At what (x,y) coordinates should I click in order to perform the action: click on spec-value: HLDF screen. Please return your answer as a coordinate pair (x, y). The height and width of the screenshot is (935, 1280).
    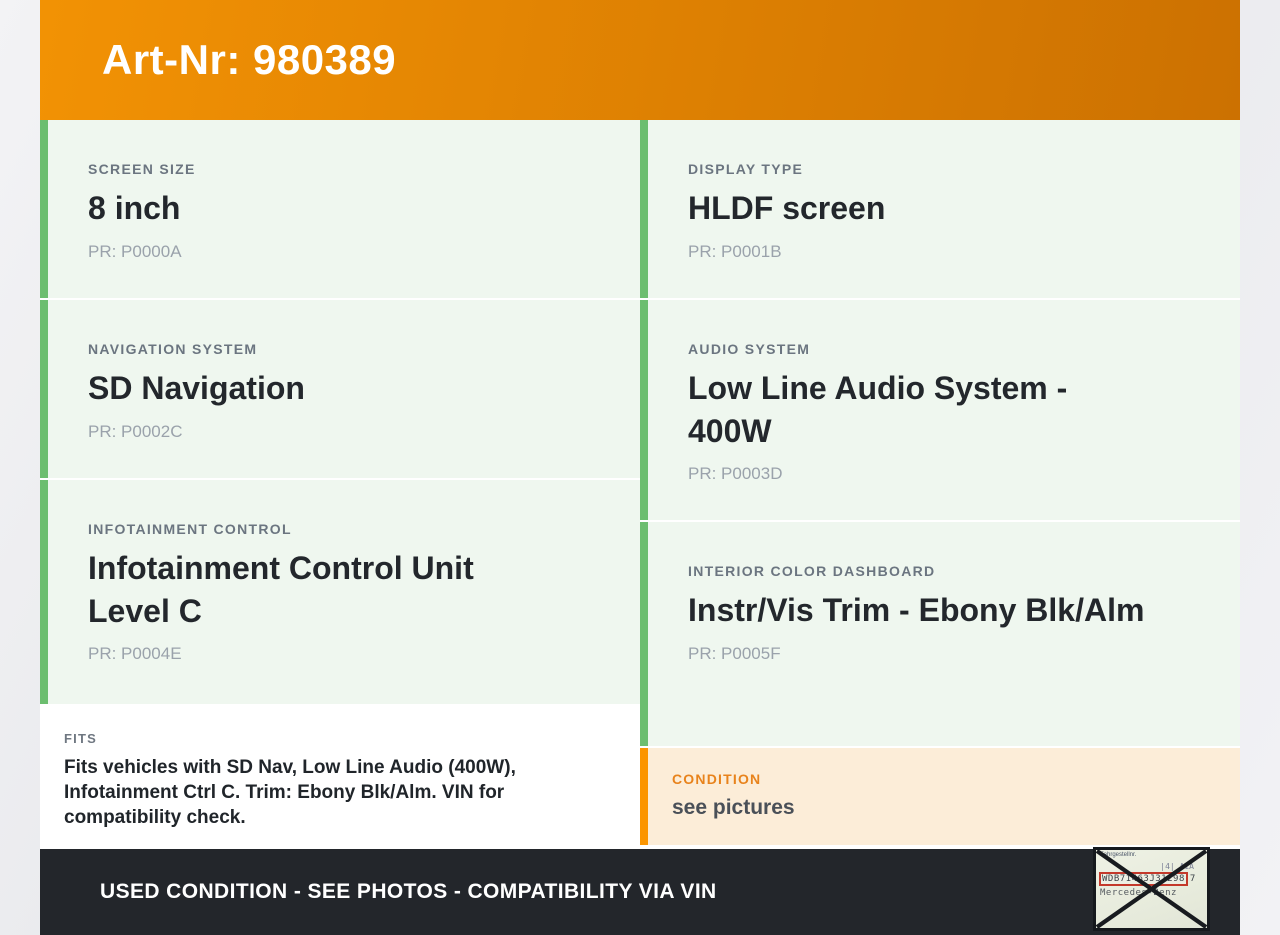
    Looking at the image, I should click on (787, 208).